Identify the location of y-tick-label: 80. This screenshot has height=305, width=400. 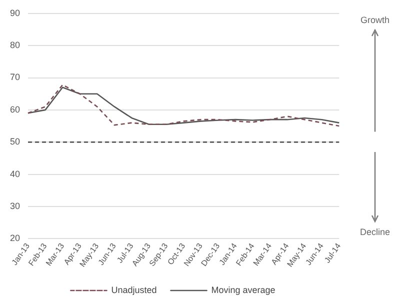
(15, 45).